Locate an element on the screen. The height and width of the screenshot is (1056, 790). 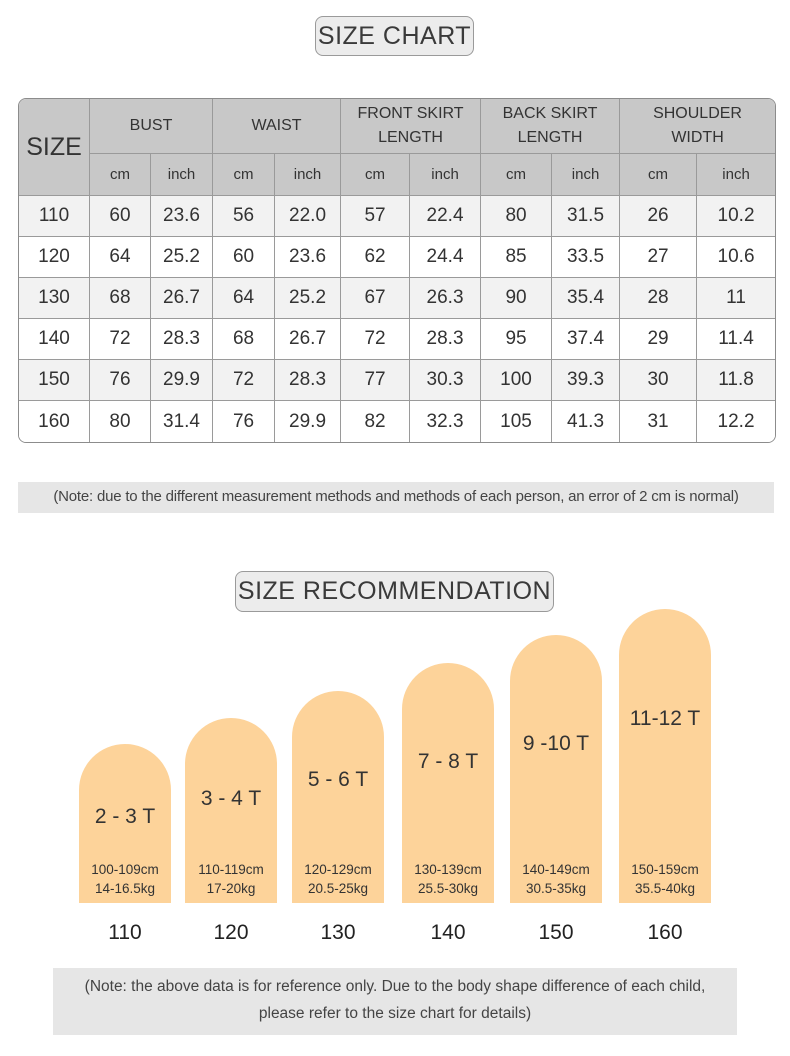
size-column-header: SIZE is located at coordinates (54, 147).